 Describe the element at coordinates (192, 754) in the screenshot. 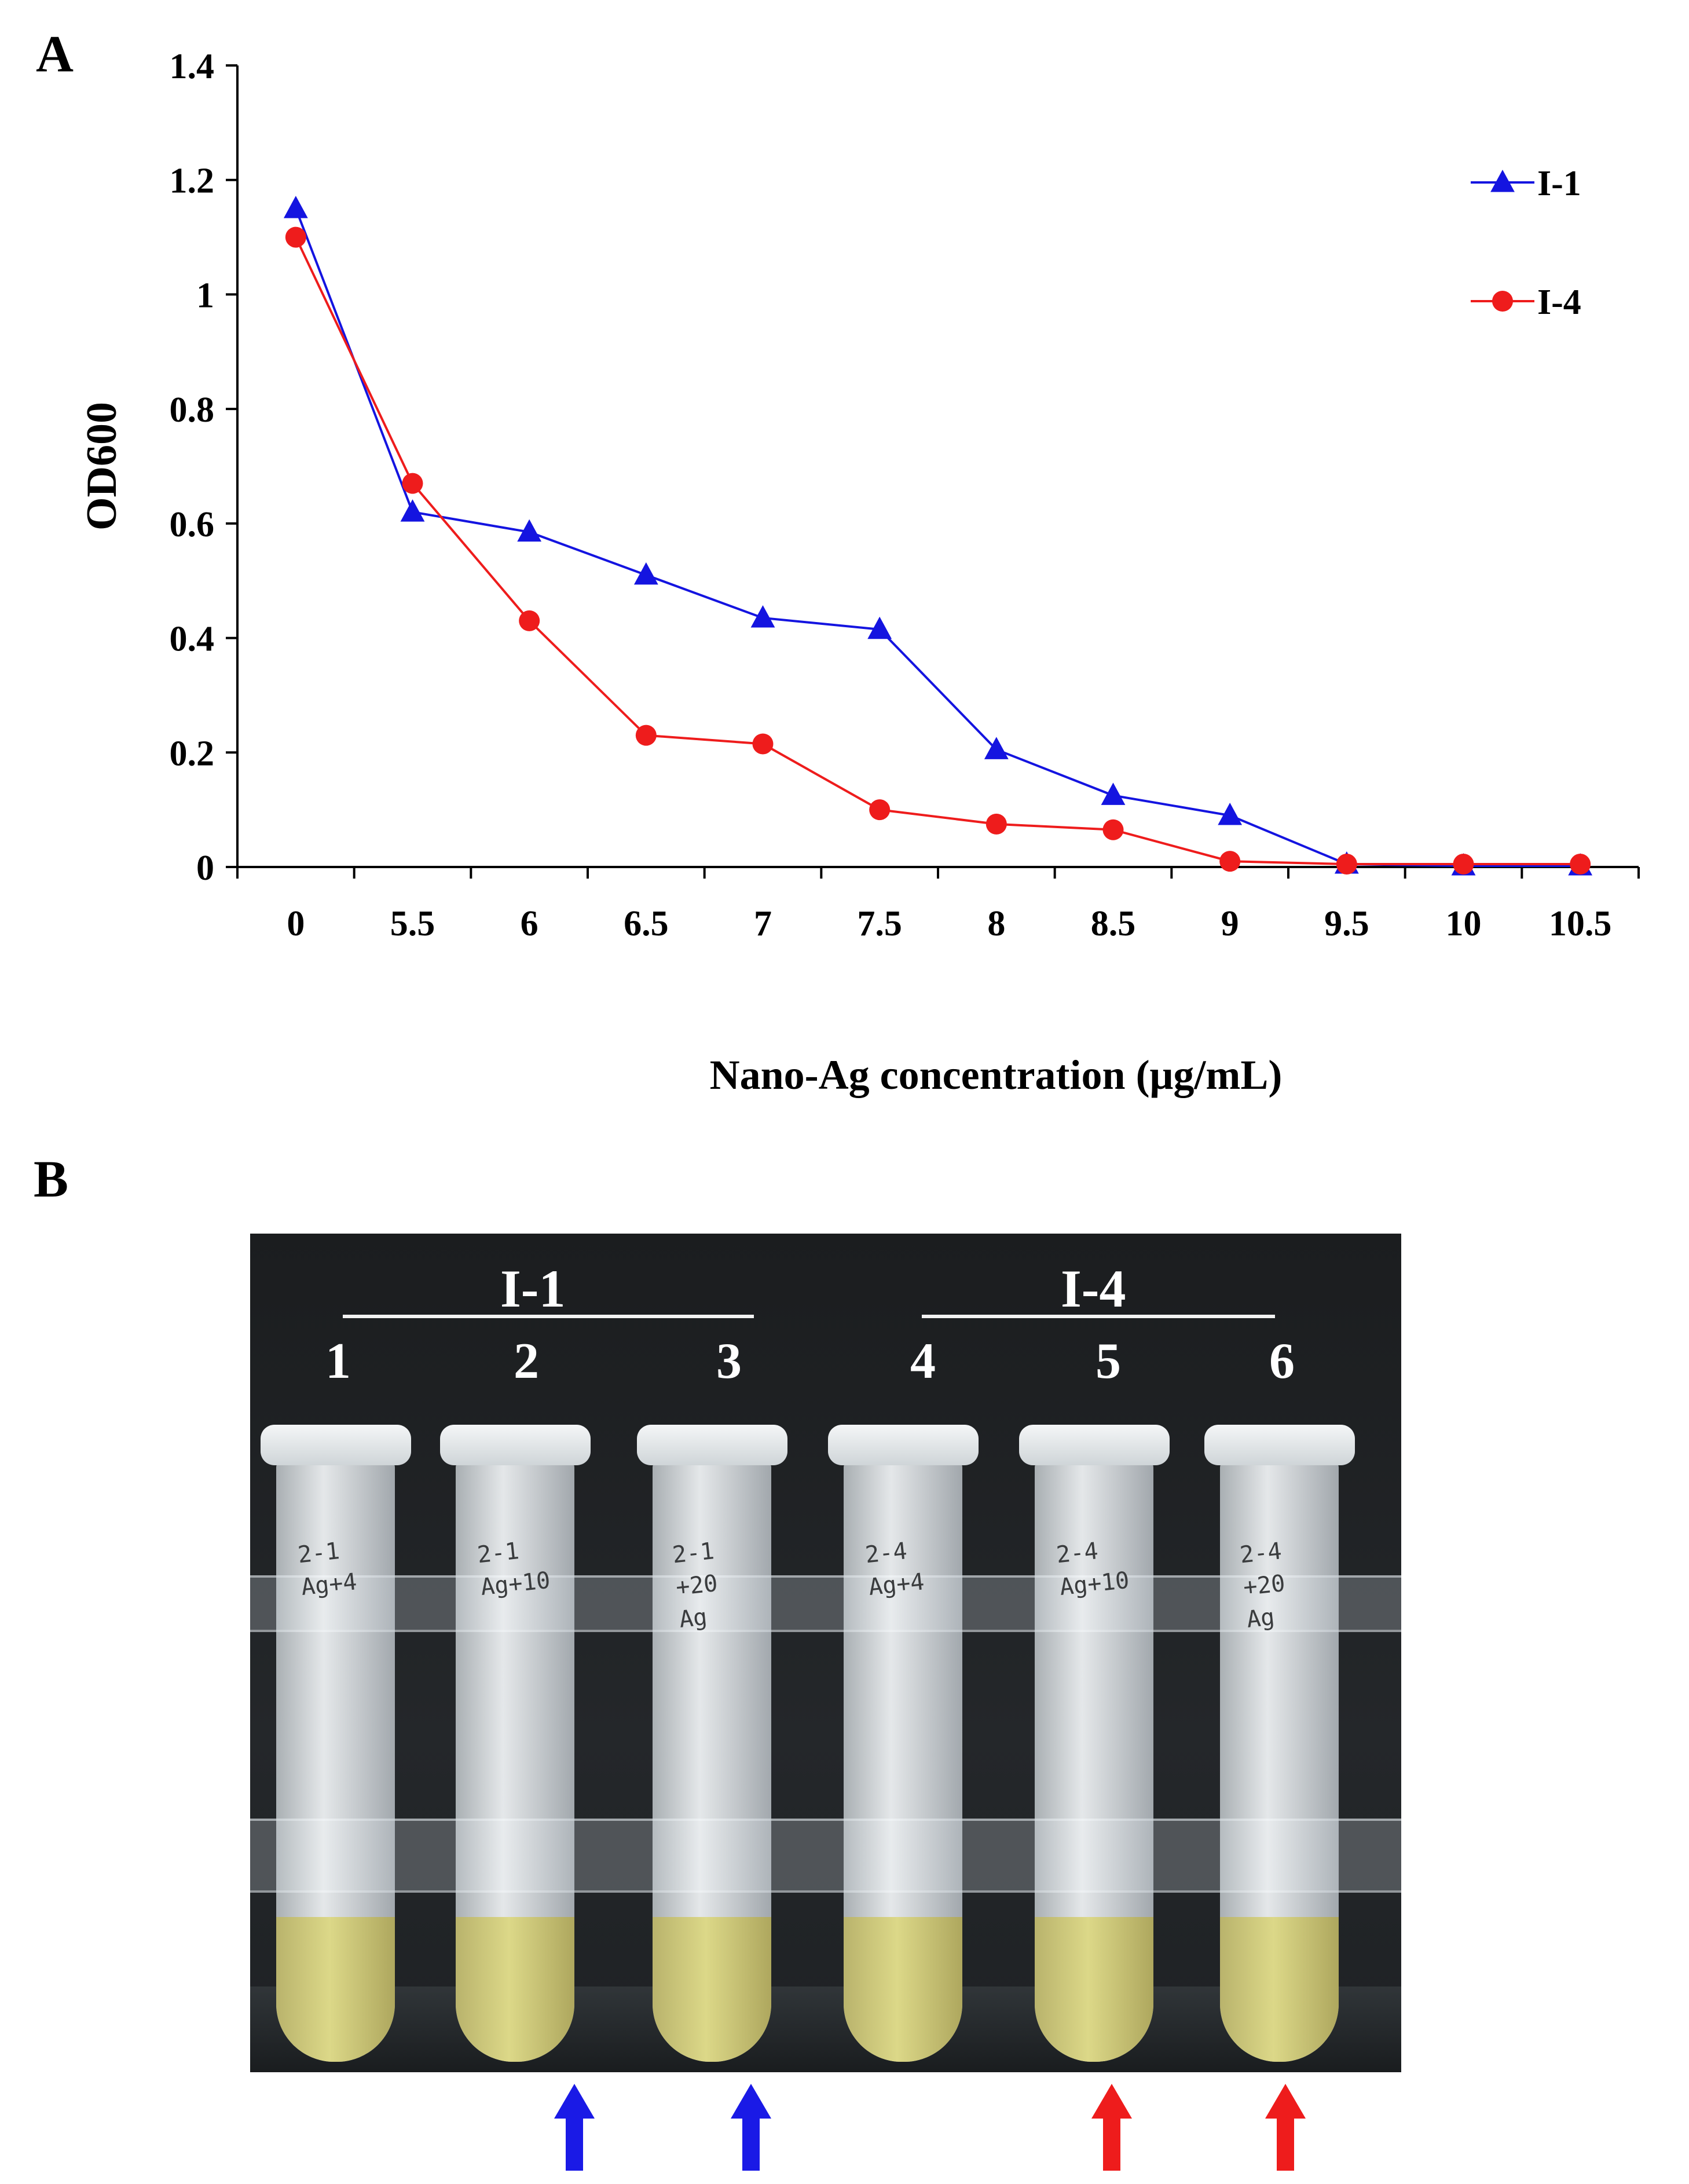

I see `y-tick-label: 0.2` at that location.